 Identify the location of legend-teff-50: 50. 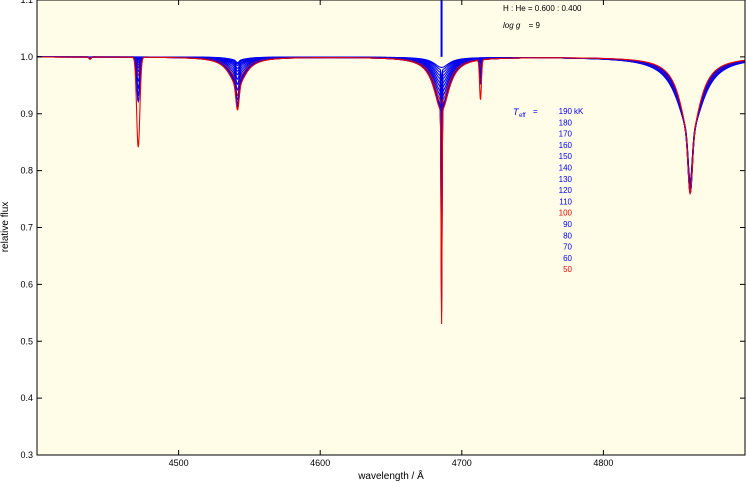
(567, 269).